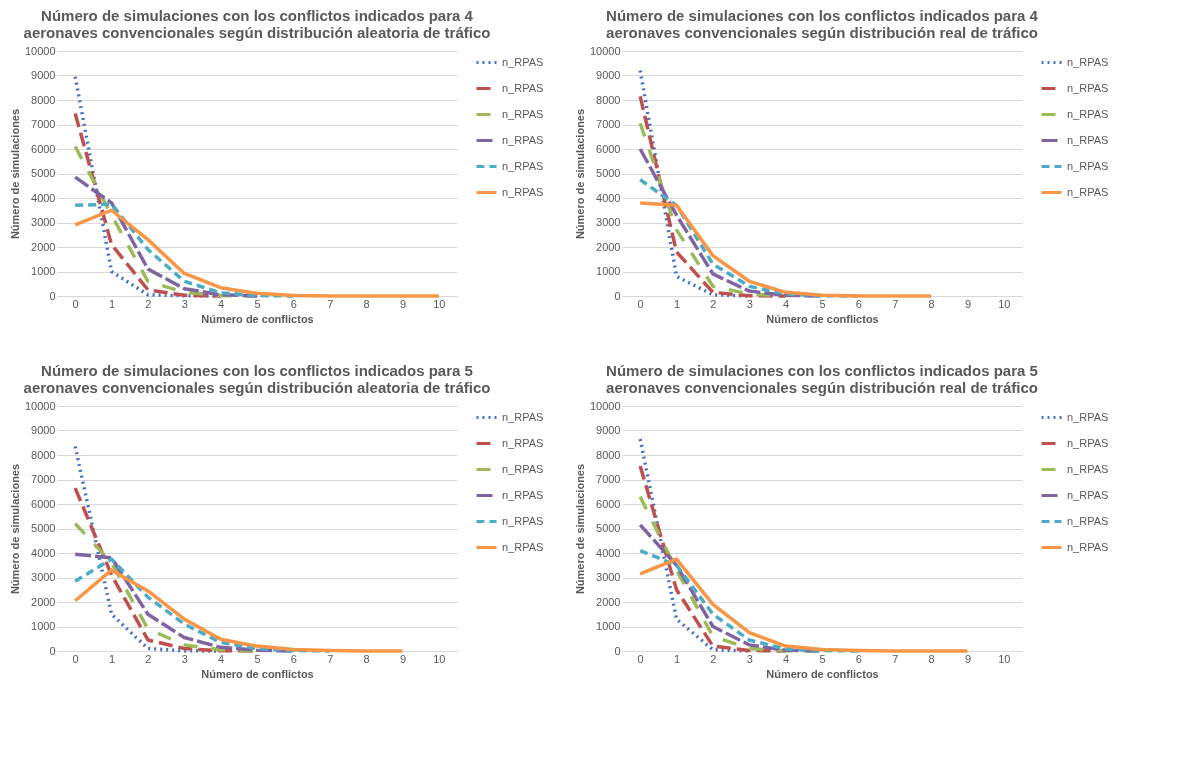 The height and width of the screenshot is (760, 1198). I want to click on chart-title: Número de simulaciones con los conflictos indicados para 4 aeronaves convencionales según distribución aleatoria de tráfico, so click(257, 24).